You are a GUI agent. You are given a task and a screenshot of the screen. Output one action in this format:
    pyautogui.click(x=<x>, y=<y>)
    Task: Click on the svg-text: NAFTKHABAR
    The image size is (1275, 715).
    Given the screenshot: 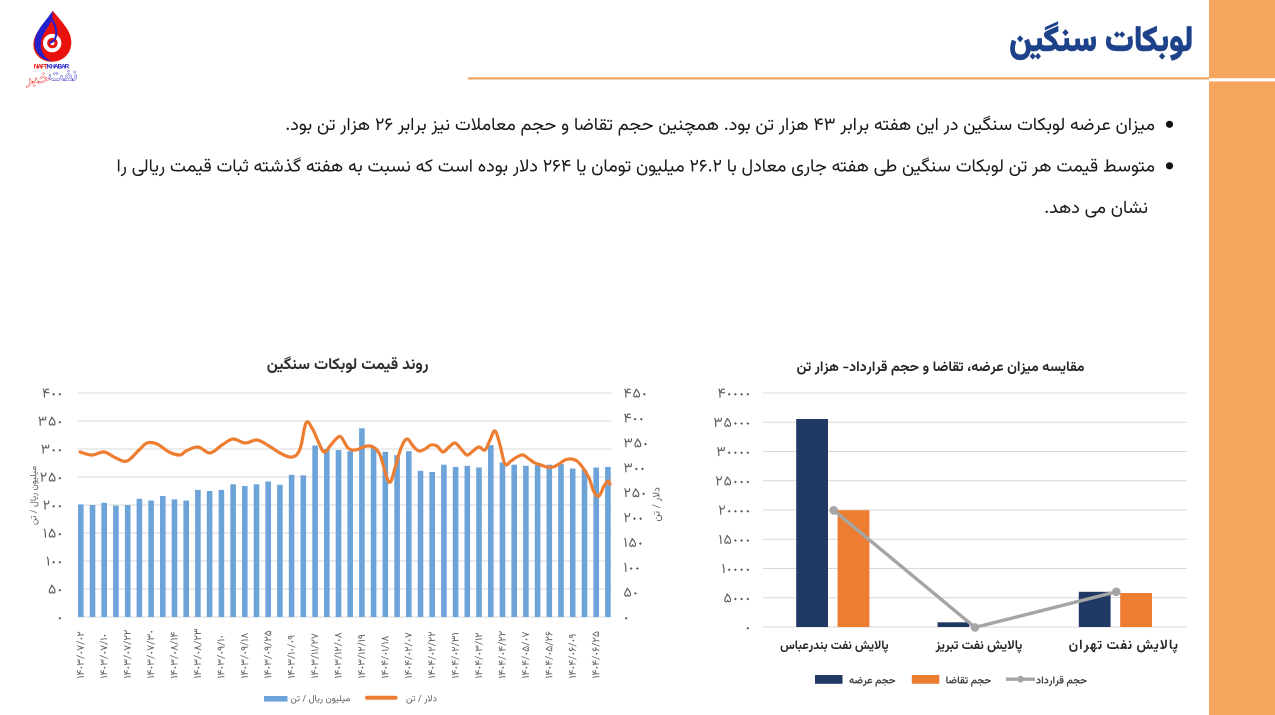 What is the action you would take?
    pyautogui.click(x=52, y=66)
    